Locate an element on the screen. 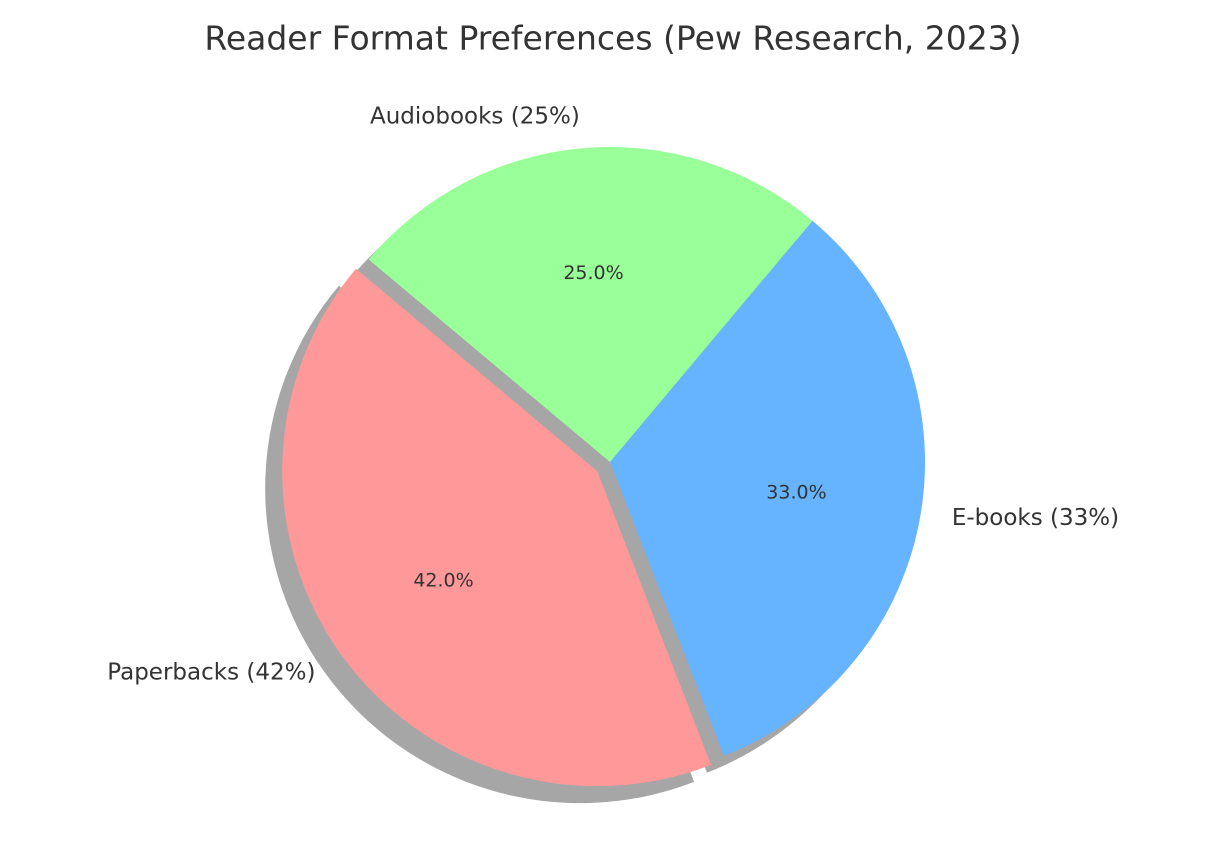  category-label: E-books (33%) is located at coordinates (1035, 518).